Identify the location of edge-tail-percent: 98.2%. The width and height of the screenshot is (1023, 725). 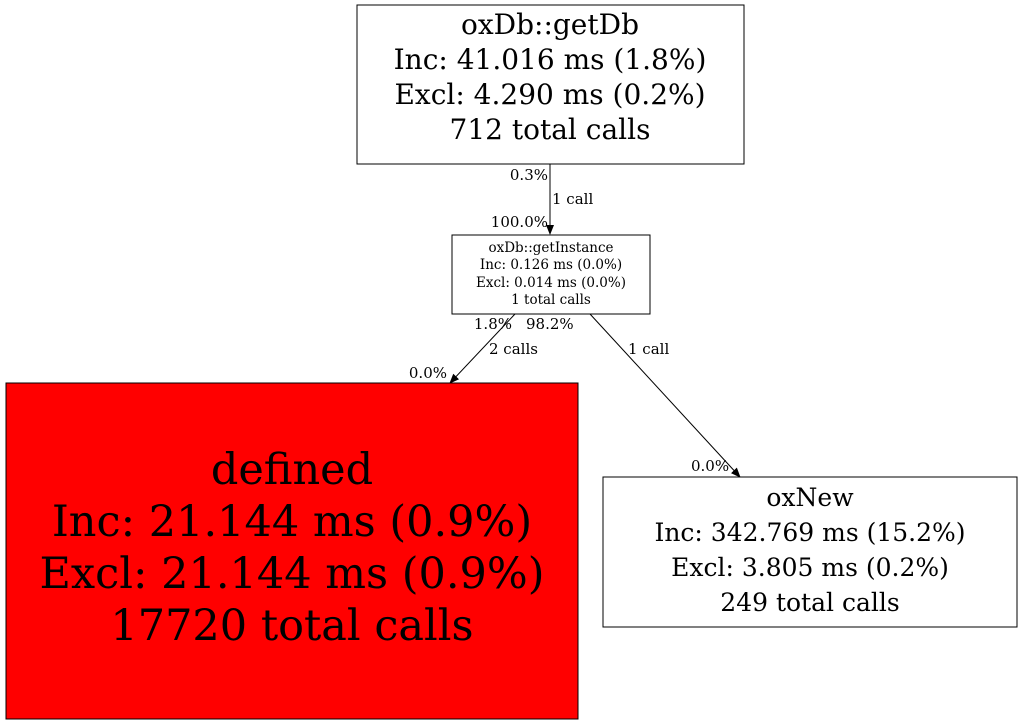
(550, 324).